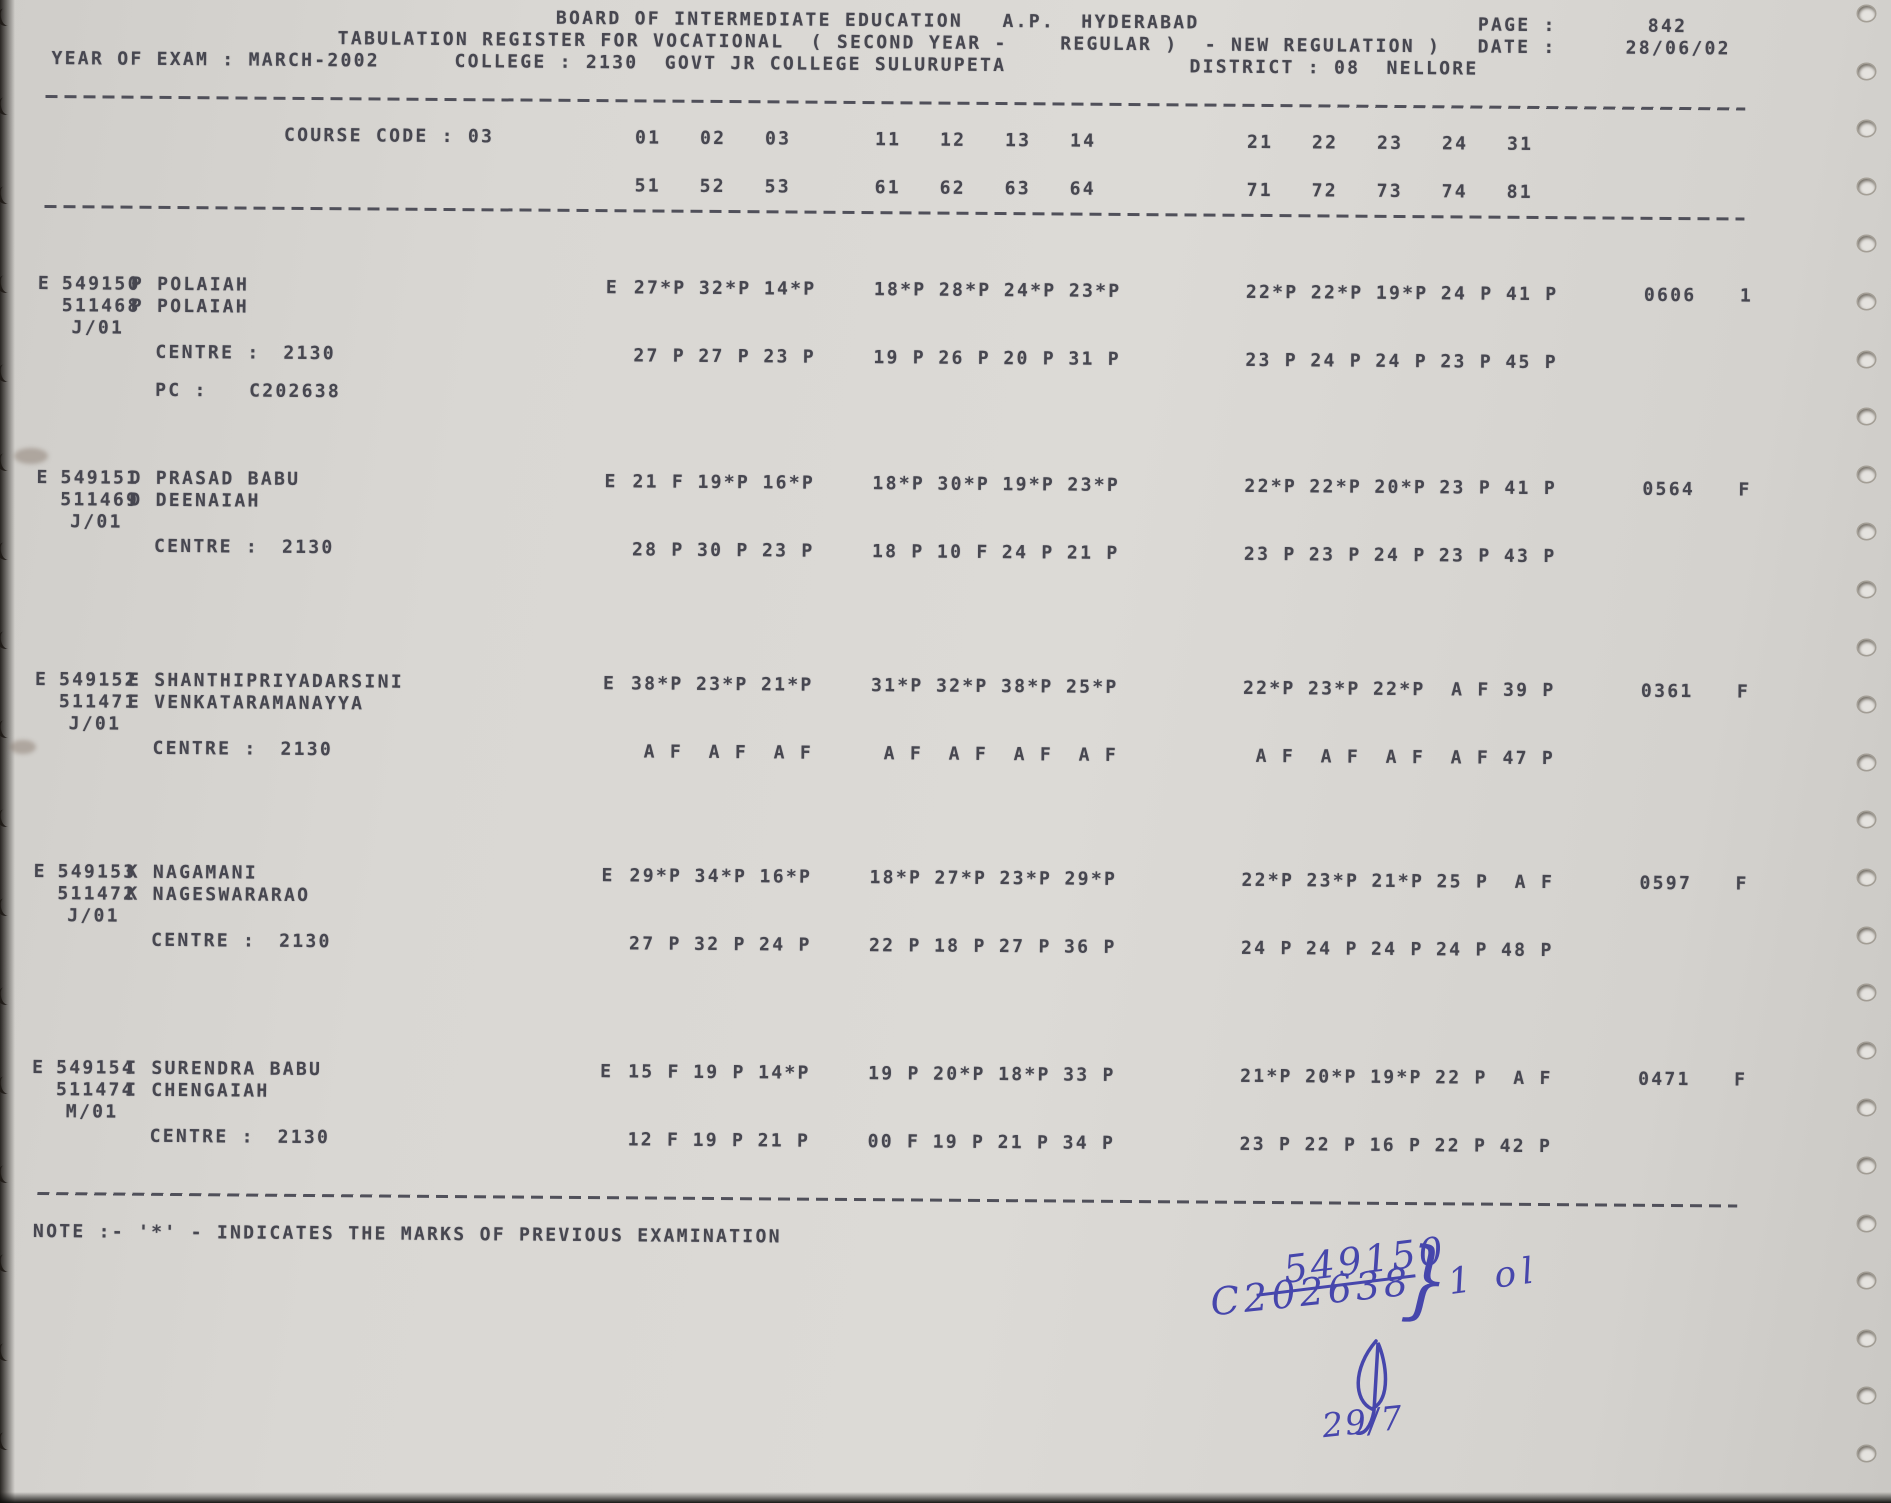 This screenshot has width=1891, height=1503. I want to click on handwritten-brace: }, so click(1425, 1280).